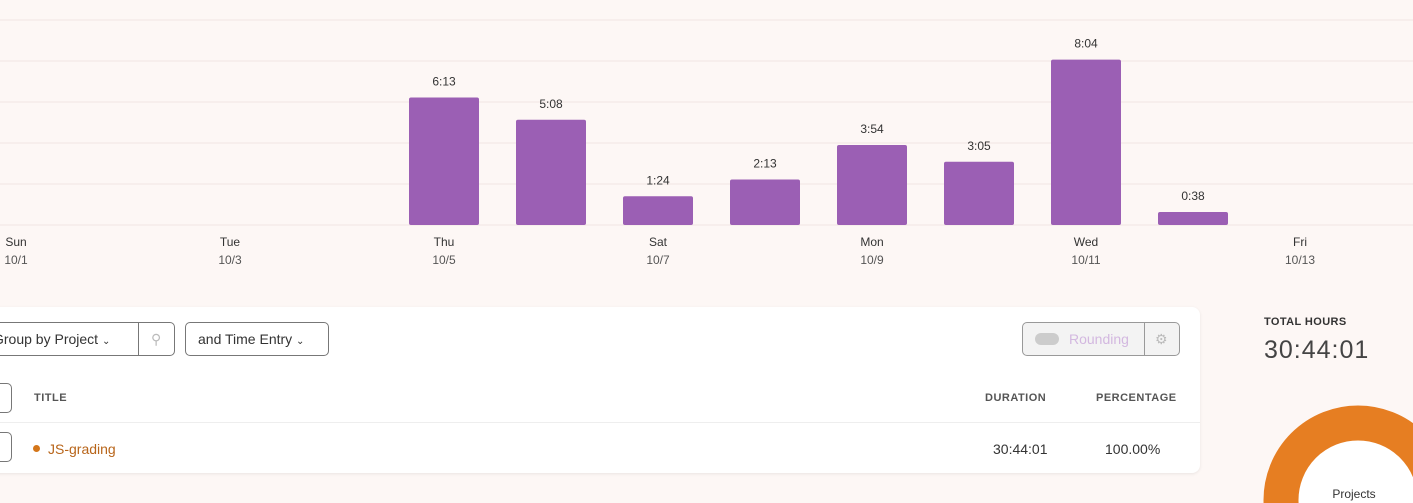  What do you see at coordinates (658, 242) in the screenshot?
I see `x-tick-label: Sat` at bounding box center [658, 242].